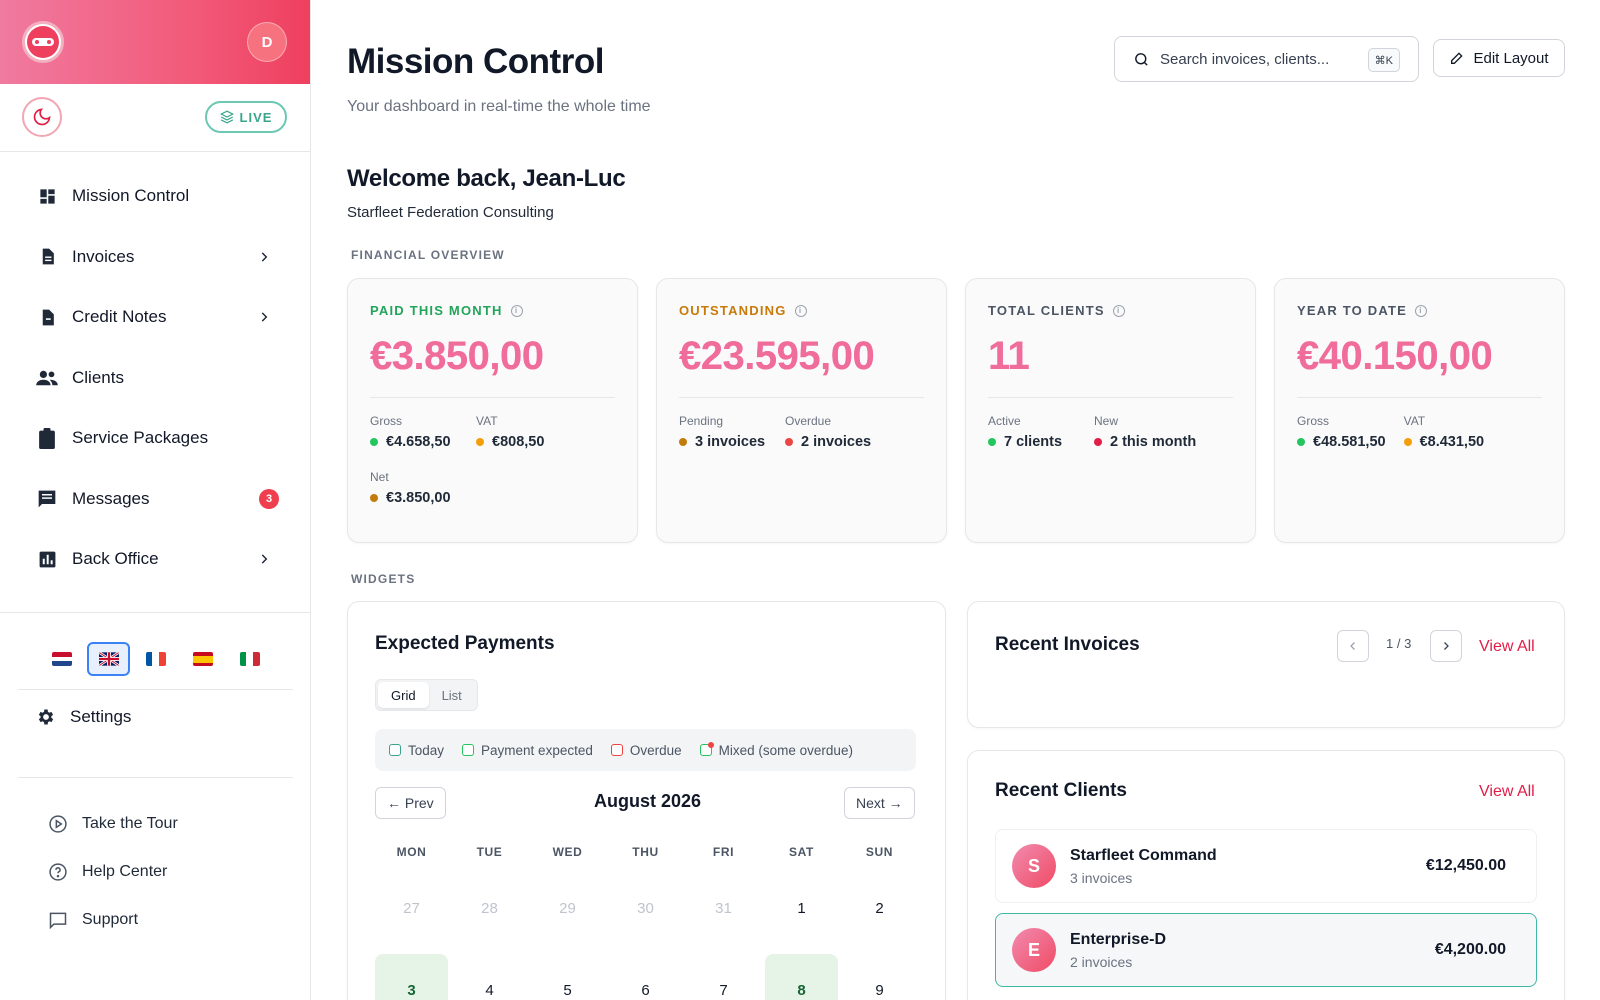 The height and width of the screenshot is (1000, 1600). What do you see at coordinates (1034, 866) in the screenshot?
I see `client-avatar: S` at bounding box center [1034, 866].